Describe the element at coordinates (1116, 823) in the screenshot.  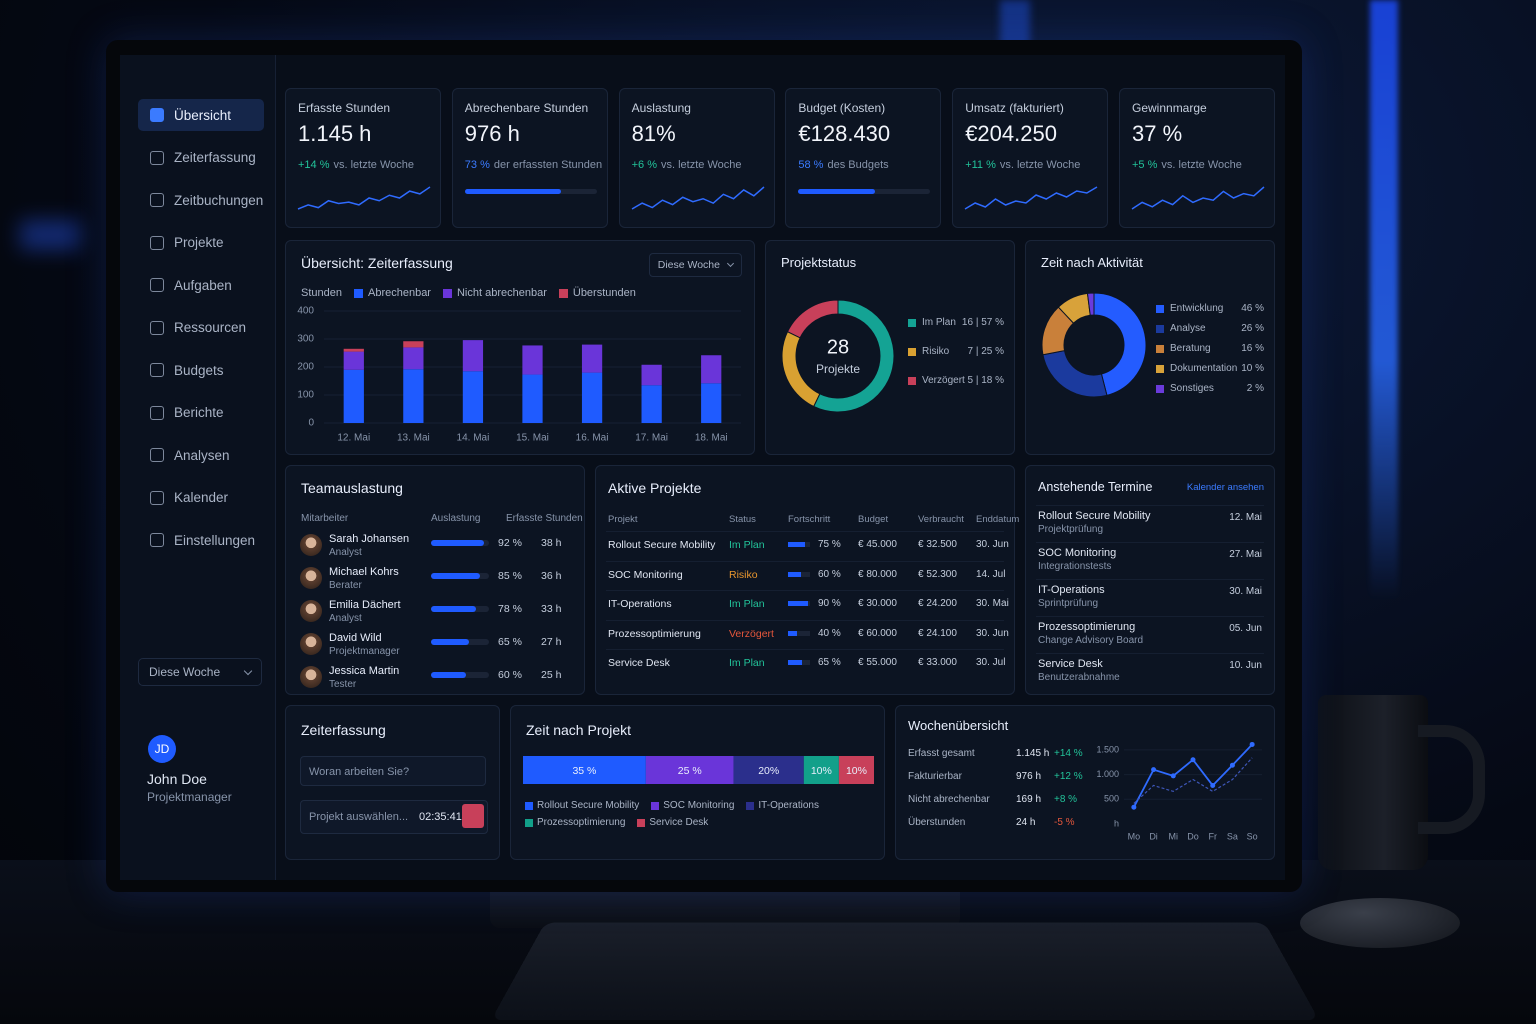
I see `y-axis-label: h` at that location.